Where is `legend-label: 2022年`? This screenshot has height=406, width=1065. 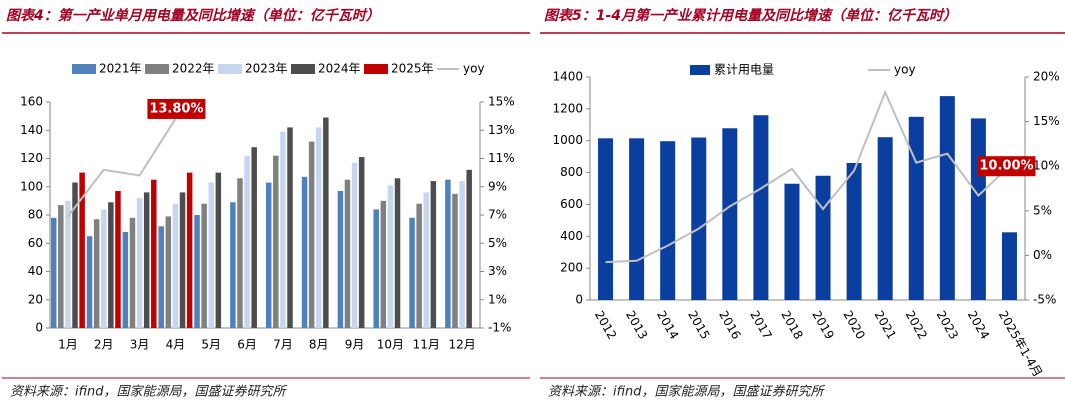
legend-label: 2022年 is located at coordinates (193, 69).